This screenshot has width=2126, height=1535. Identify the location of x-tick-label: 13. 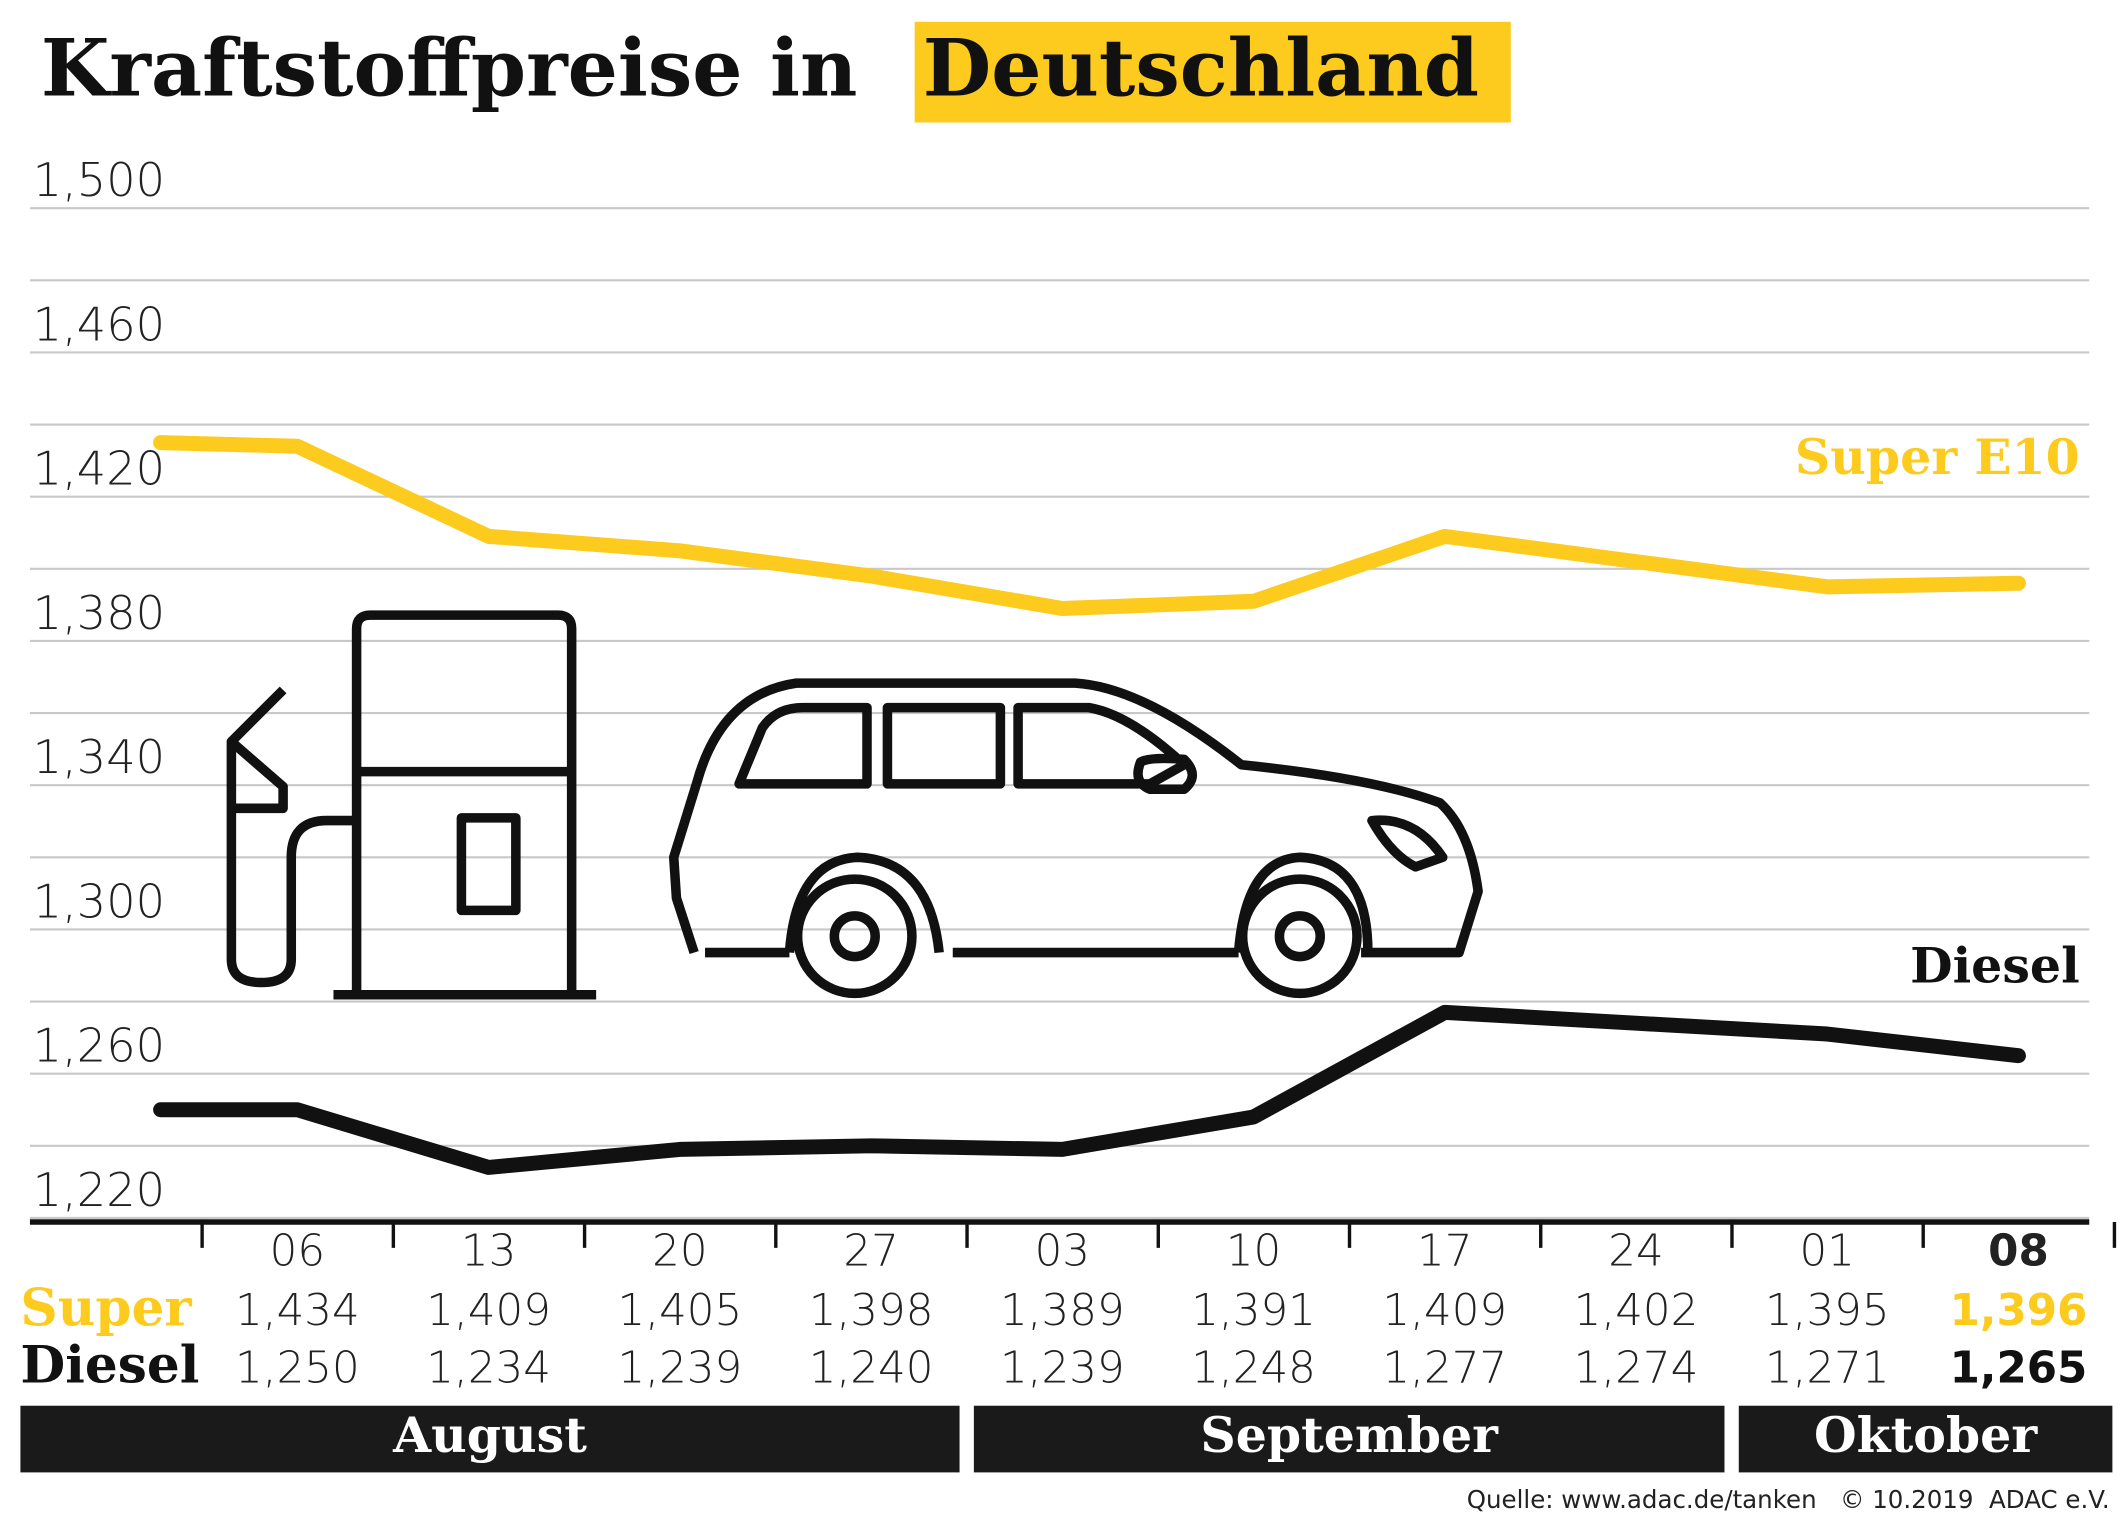
(488, 1251).